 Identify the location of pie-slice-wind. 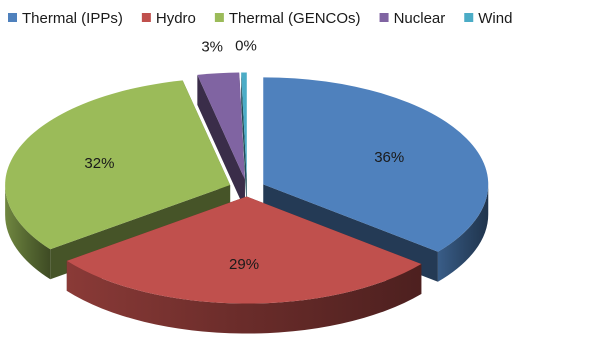
(244, 141).